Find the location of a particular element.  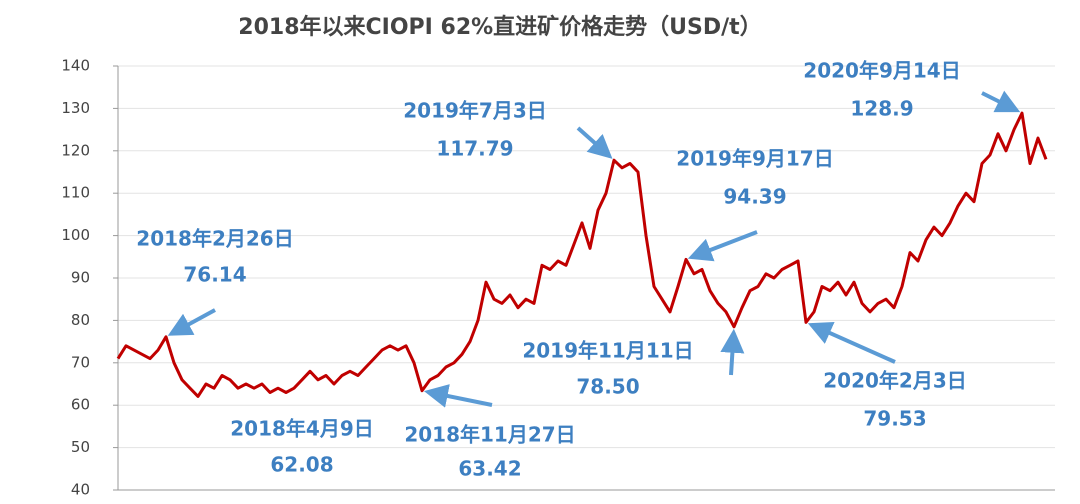

y-tick-label: 80 is located at coordinates (80, 320).